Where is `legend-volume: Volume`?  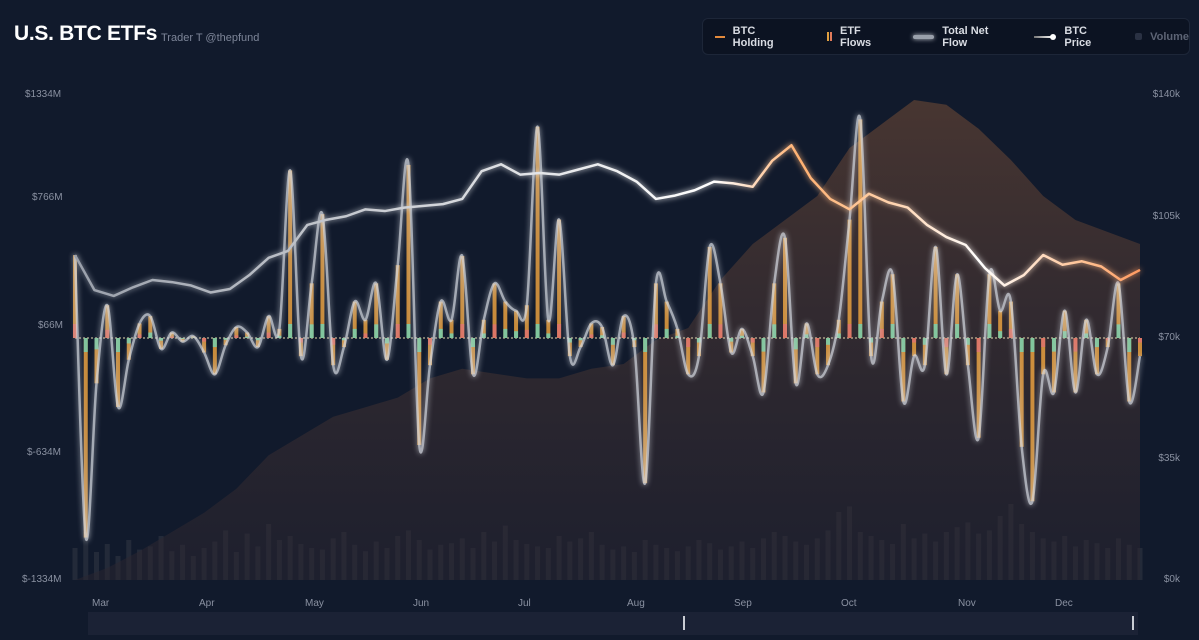
legend-volume: Volume is located at coordinates (1162, 37).